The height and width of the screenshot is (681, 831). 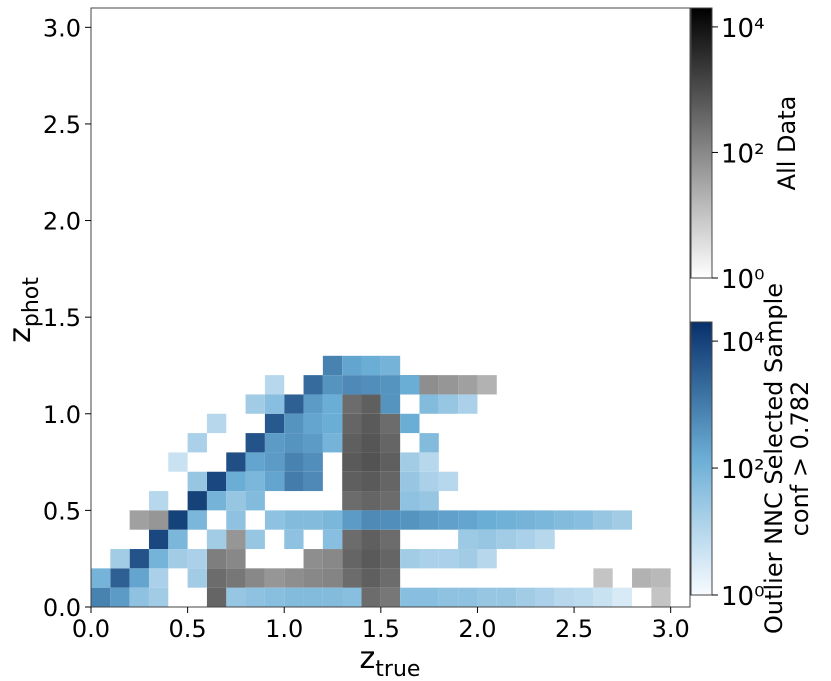 What do you see at coordinates (31, 302) in the screenshot?
I see `y-label-sub: phot` at bounding box center [31, 302].